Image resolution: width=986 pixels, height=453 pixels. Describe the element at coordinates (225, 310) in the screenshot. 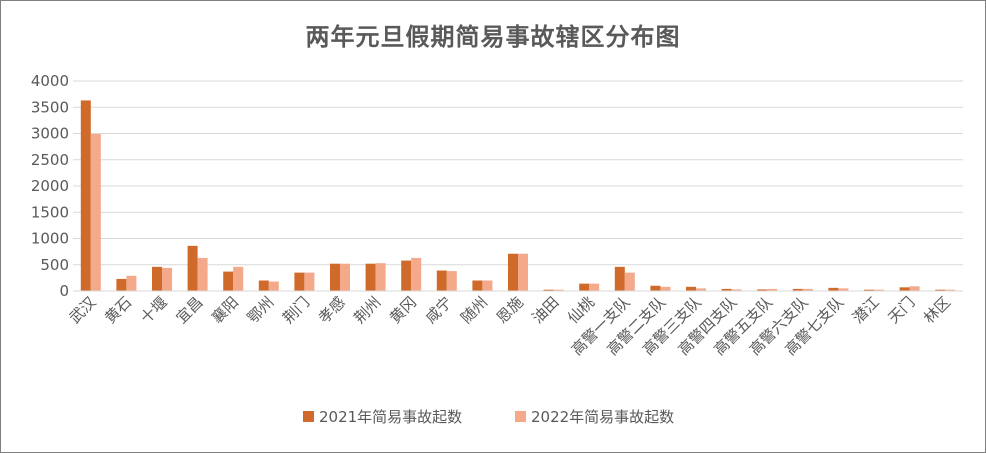

I see `x-tick-label: 襄阳` at that location.